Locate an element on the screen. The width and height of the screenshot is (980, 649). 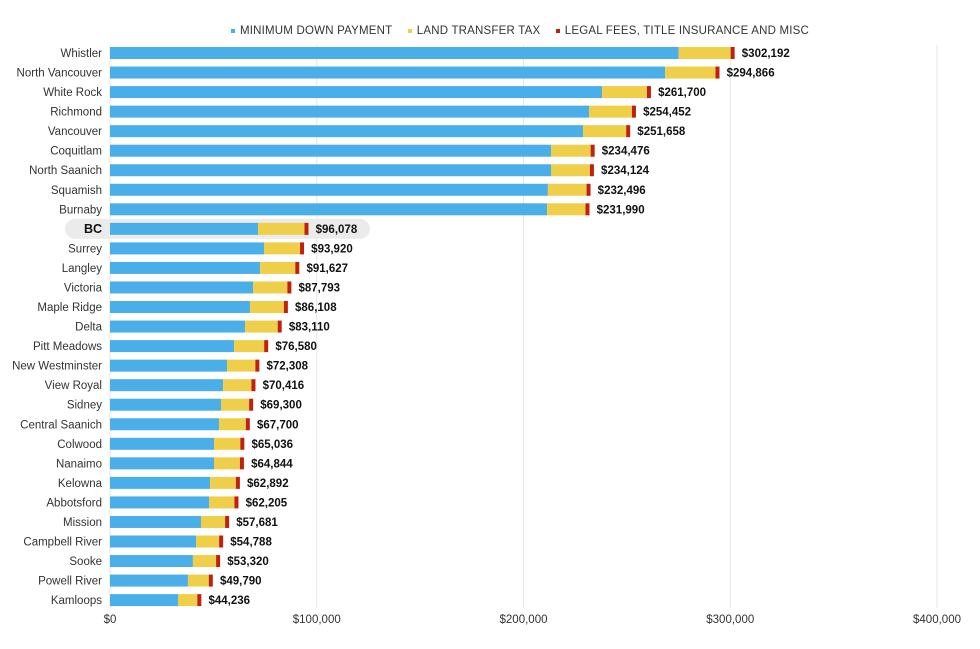
total-label: $54,788 is located at coordinates (251, 543).